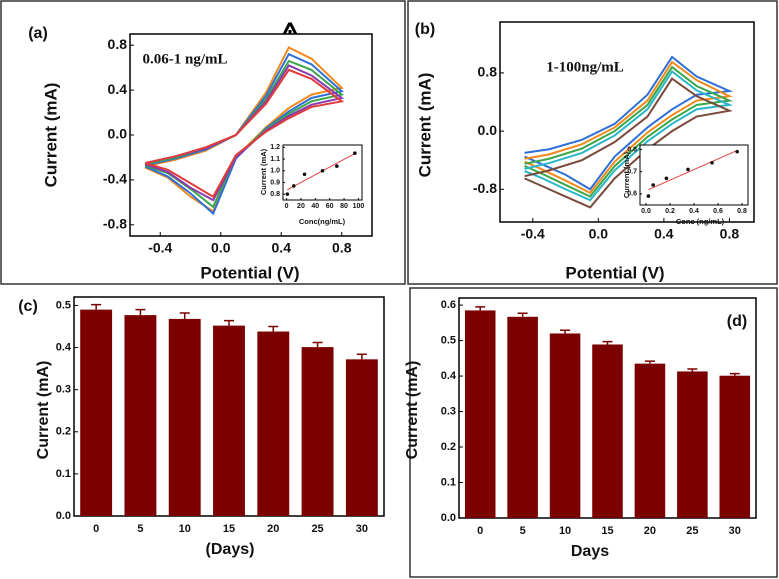  What do you see at coordinates (38, 33) in the screenshot?
I see `panel-label: (a)` at bounding box center [38, 33].